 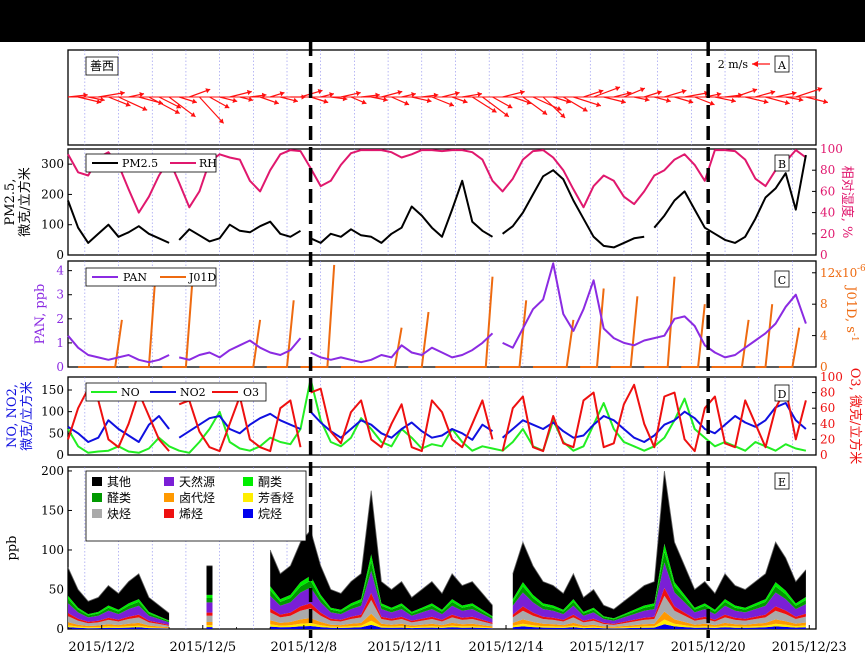 I want to click on o3-series, so click(x=654, y=418).